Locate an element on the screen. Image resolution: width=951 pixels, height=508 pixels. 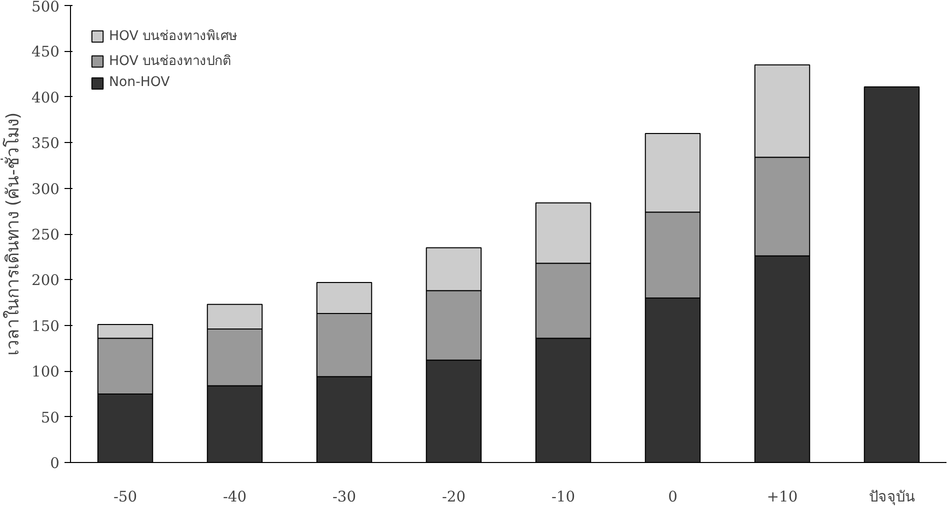
legend-label: HOV บนช่องทางพิเศษ is located at coordinates (173, 37).